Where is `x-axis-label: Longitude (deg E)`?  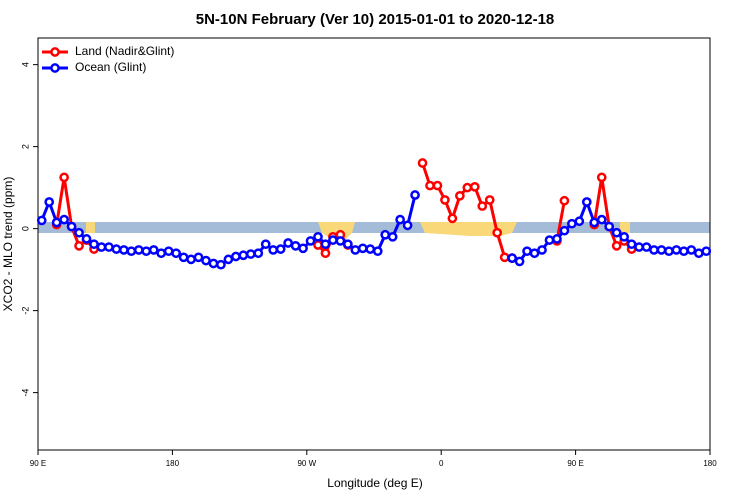 x-axis-label: Longitude (deg E) is located at coordinates (374, 483).